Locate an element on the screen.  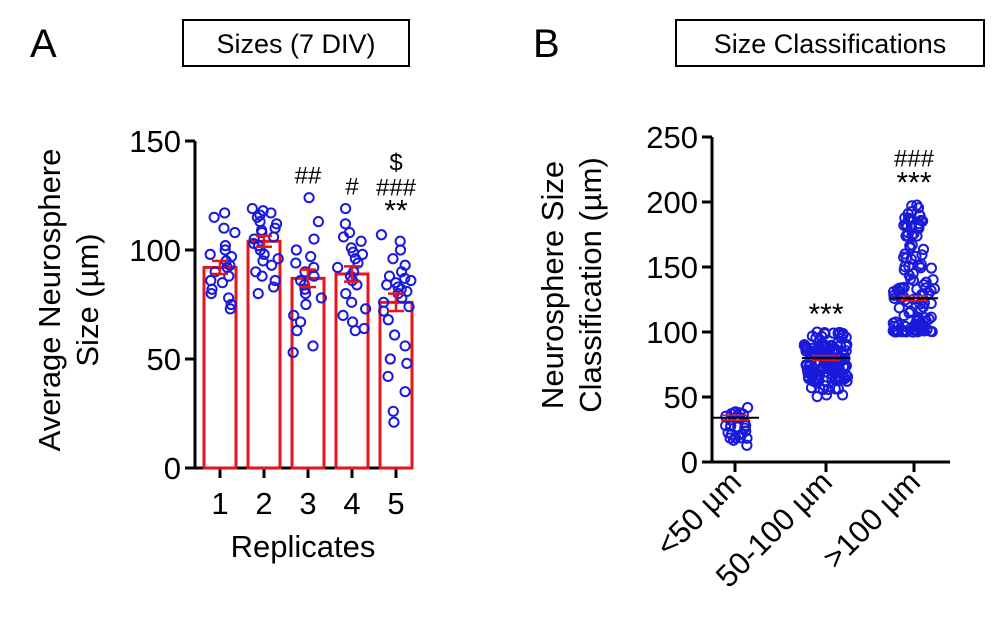
panel-a-significance-label: ## is located at coordinates (308, 176).